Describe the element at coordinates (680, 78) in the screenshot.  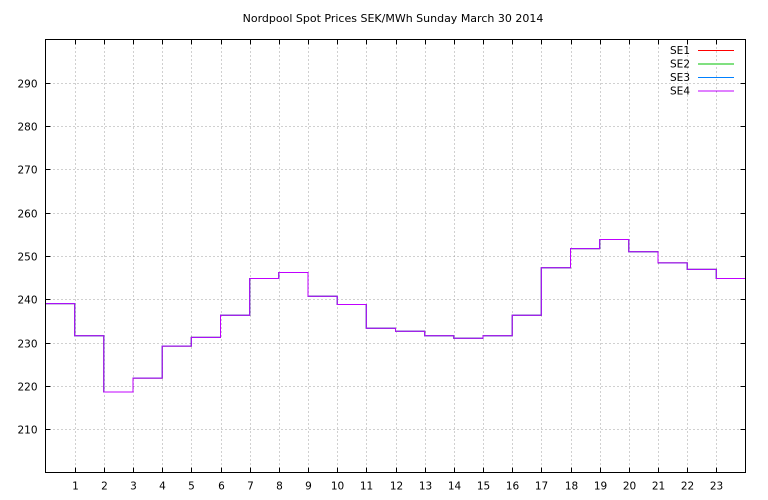
I see `legend-label-se3: SE3` at that location.